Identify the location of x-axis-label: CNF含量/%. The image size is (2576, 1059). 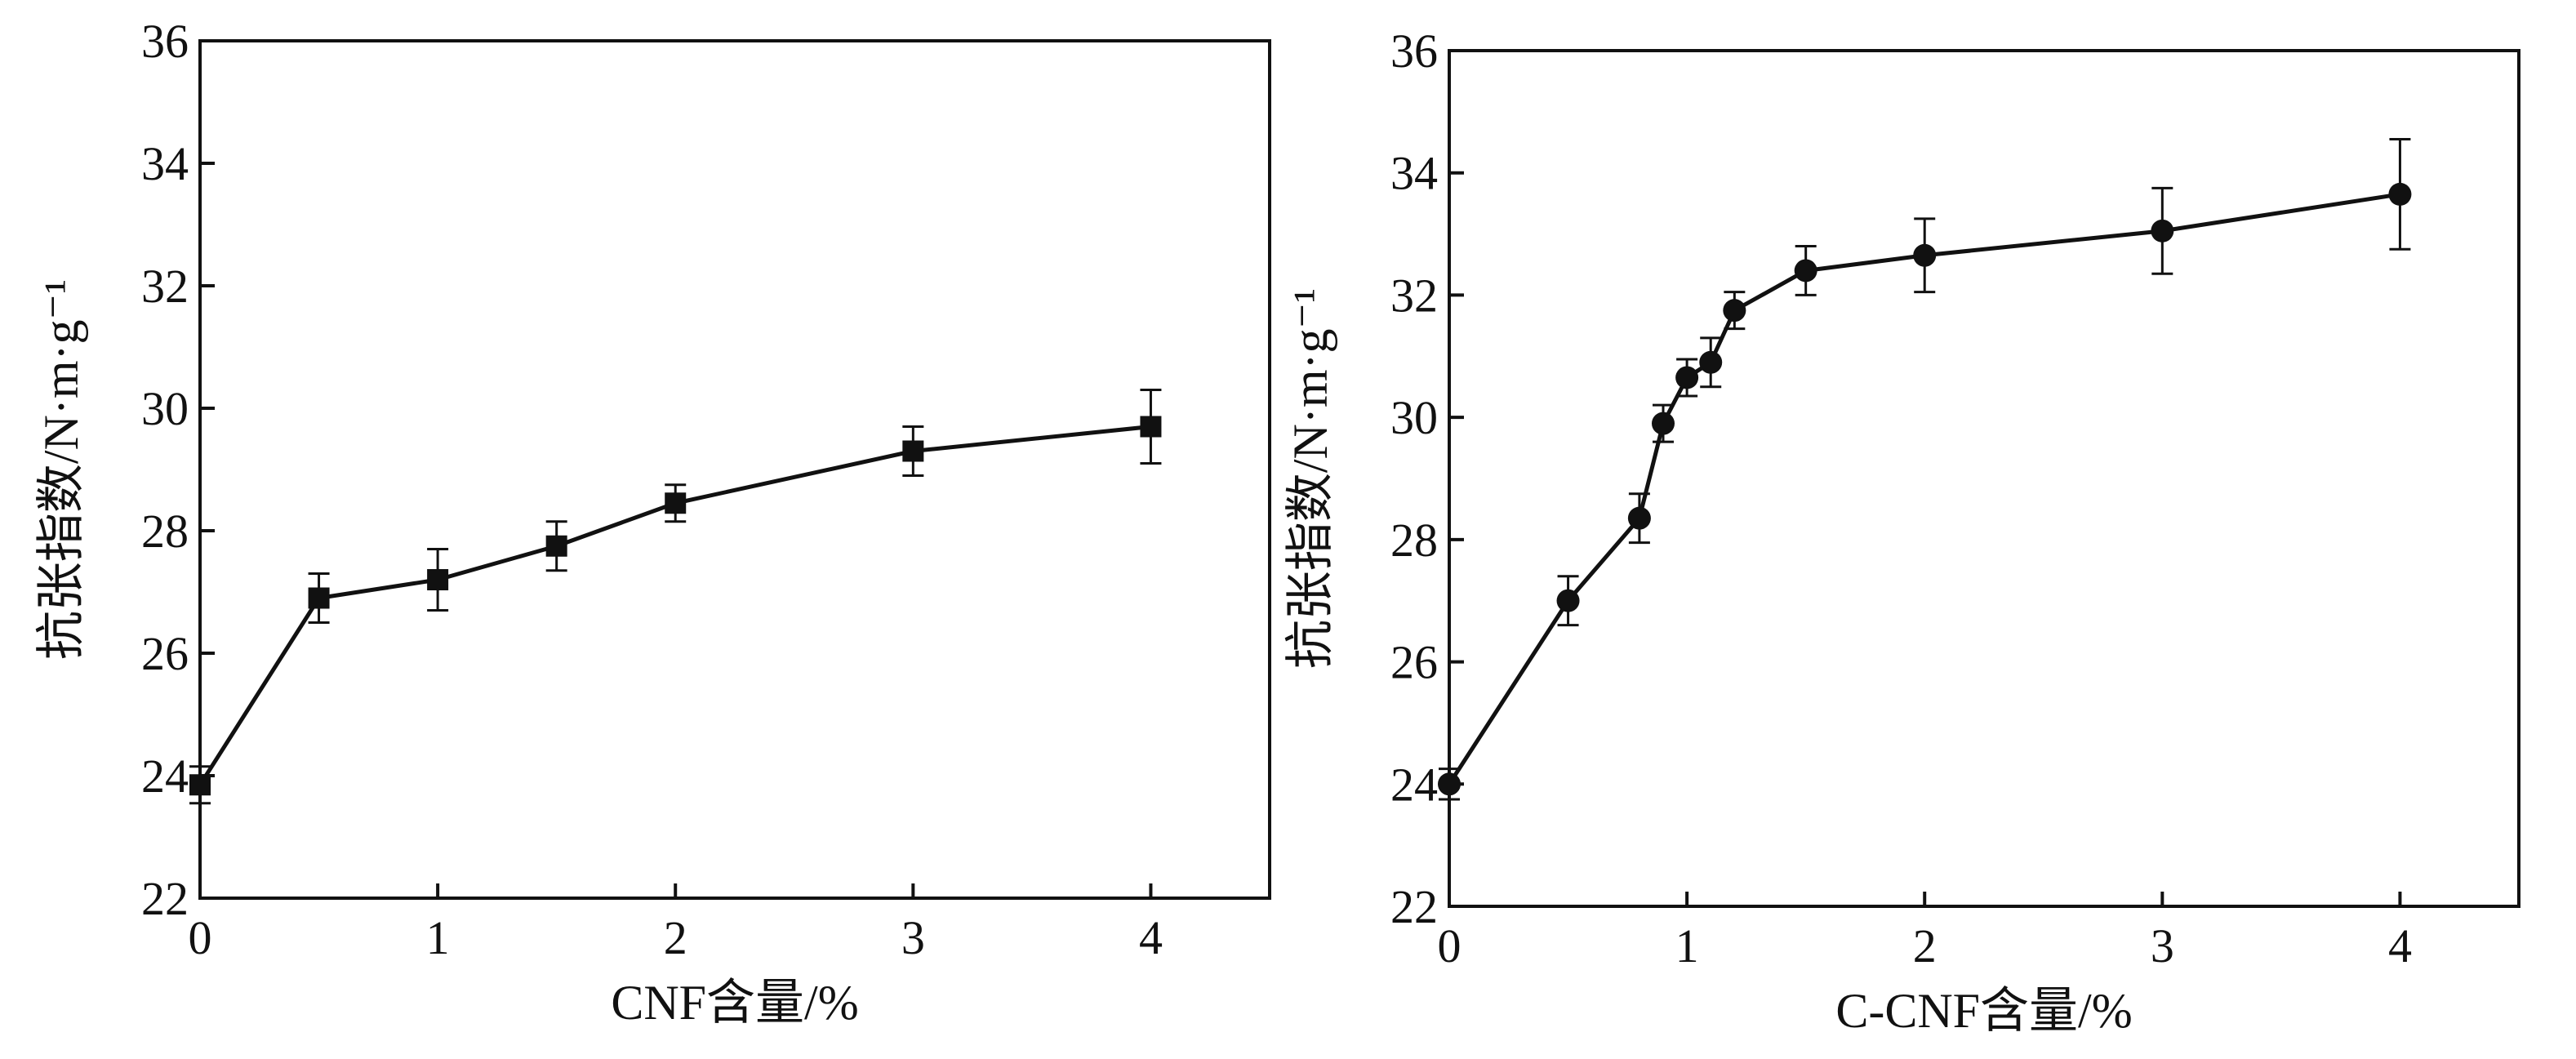
(734, 1003).